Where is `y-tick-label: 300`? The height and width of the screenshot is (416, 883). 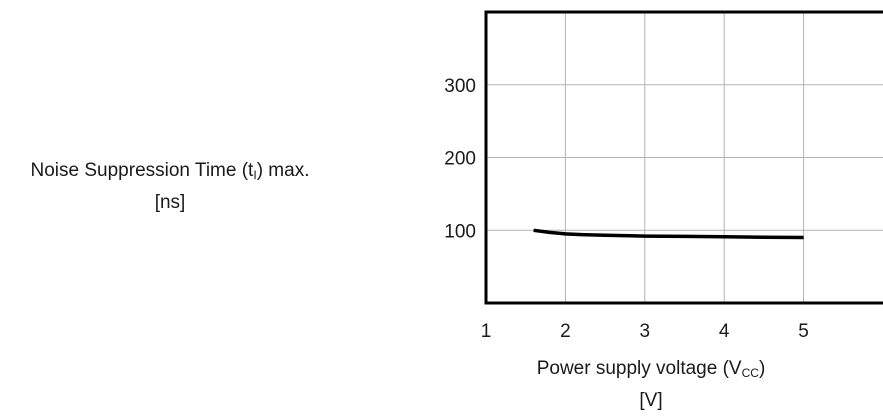
y-tick-label: 300 is located at coordinates (460, 86).